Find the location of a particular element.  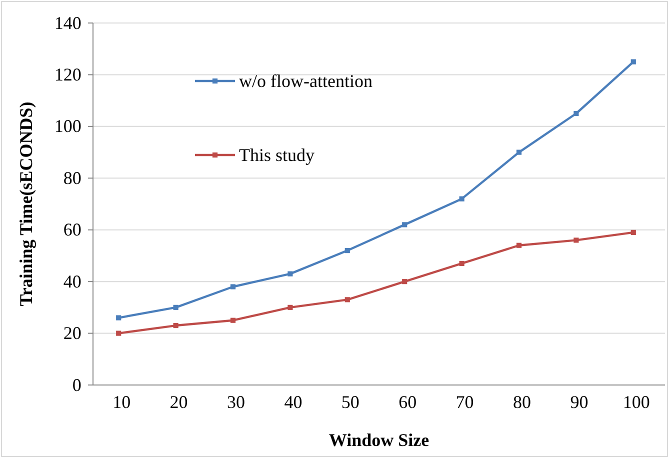

y-tick-label: 0 is located at coordinates (77, 384).